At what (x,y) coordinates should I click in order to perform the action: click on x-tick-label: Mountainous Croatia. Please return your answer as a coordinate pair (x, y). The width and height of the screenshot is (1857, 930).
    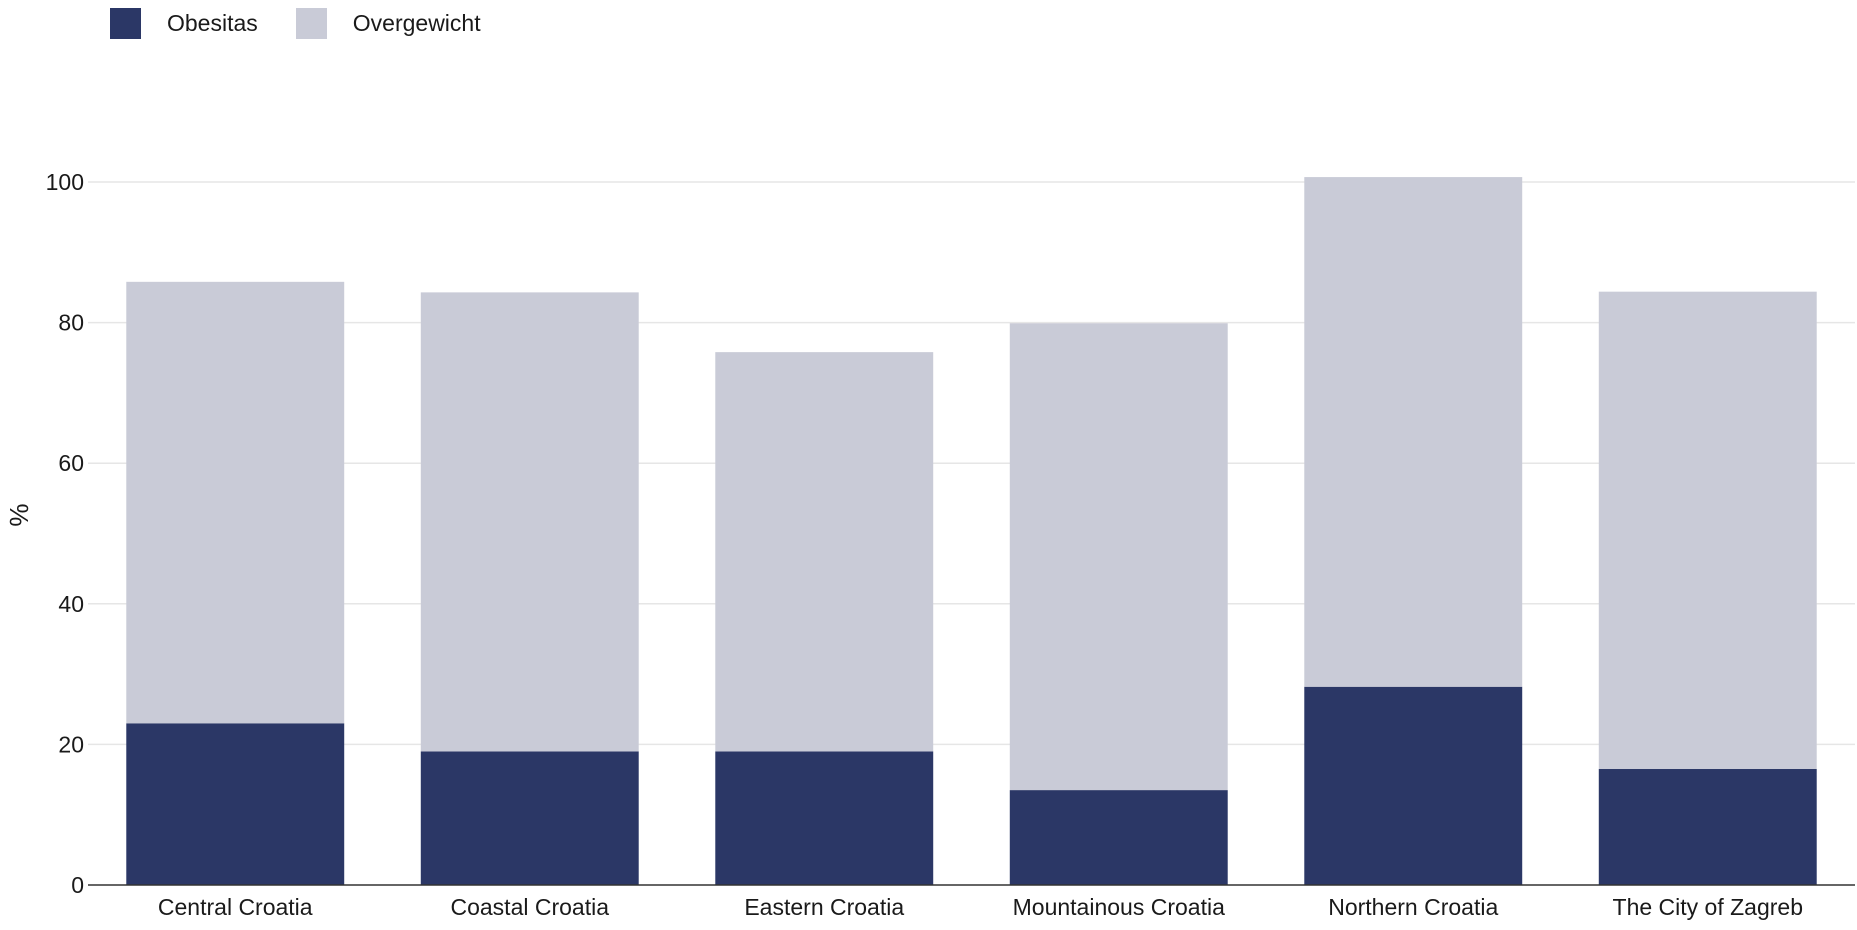
    Looking at the image, I should click on (1119, 907).